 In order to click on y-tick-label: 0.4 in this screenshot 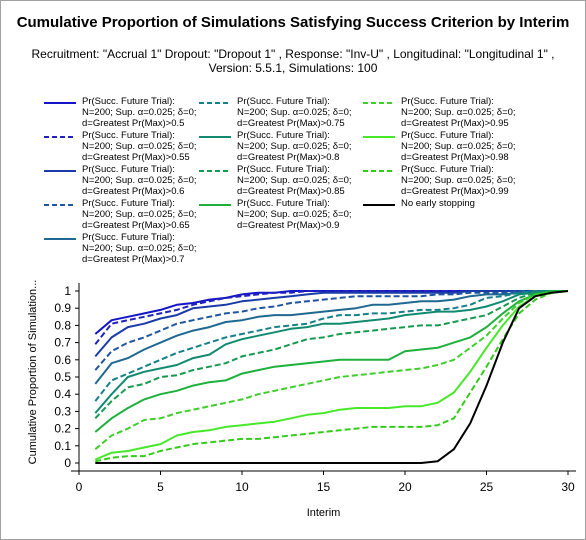, I will do `click(62, 394)`.